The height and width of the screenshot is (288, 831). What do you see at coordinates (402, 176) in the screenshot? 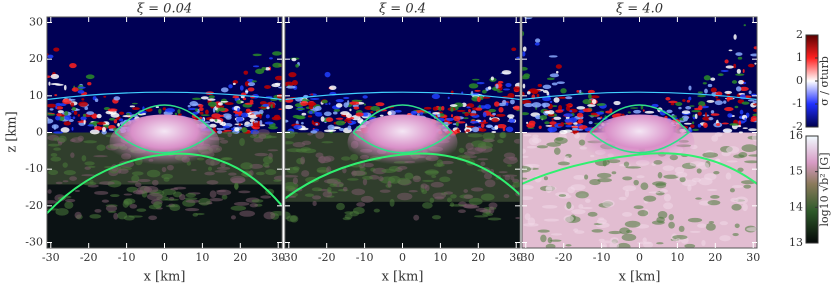
I see `contour` at bounding box center [402, 176].